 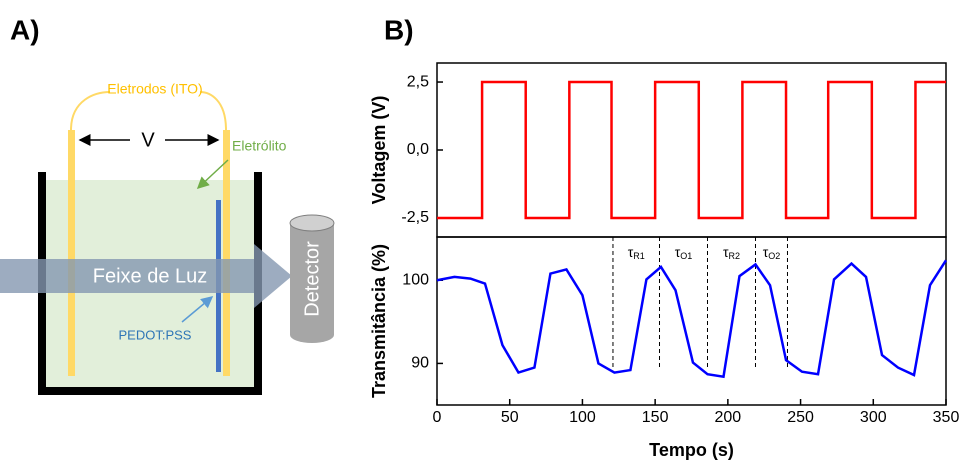 What do you see at coordinates (800, 417) in the screenshot?
I see `x-tick-label: 250` at bounding box center [800, 417].